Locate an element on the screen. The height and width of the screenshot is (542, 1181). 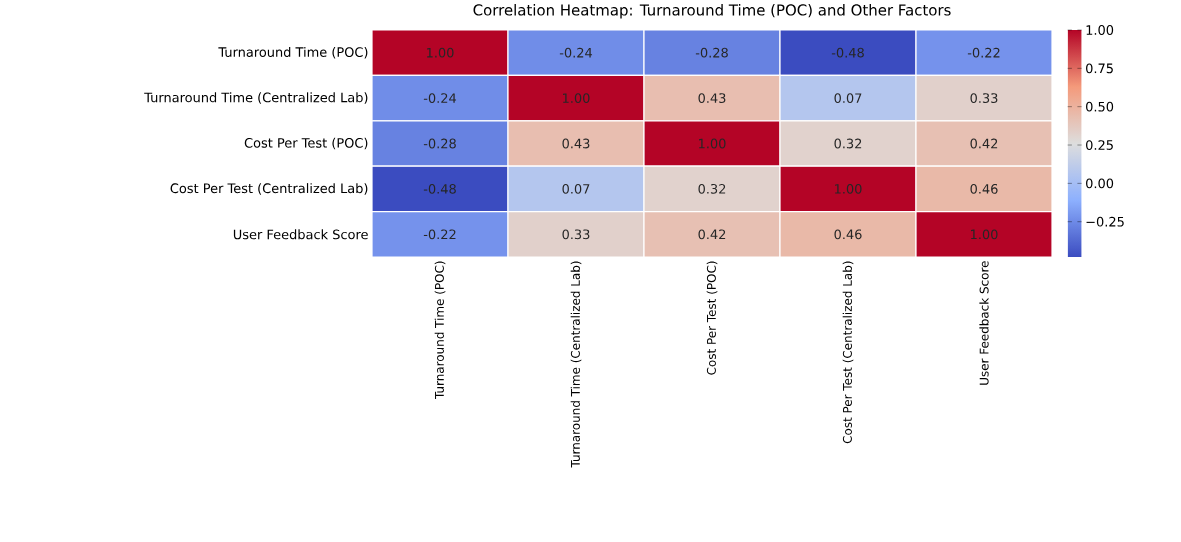
x-tick-label: Cost Per Test (POC) is located at coordinates (712, 318).